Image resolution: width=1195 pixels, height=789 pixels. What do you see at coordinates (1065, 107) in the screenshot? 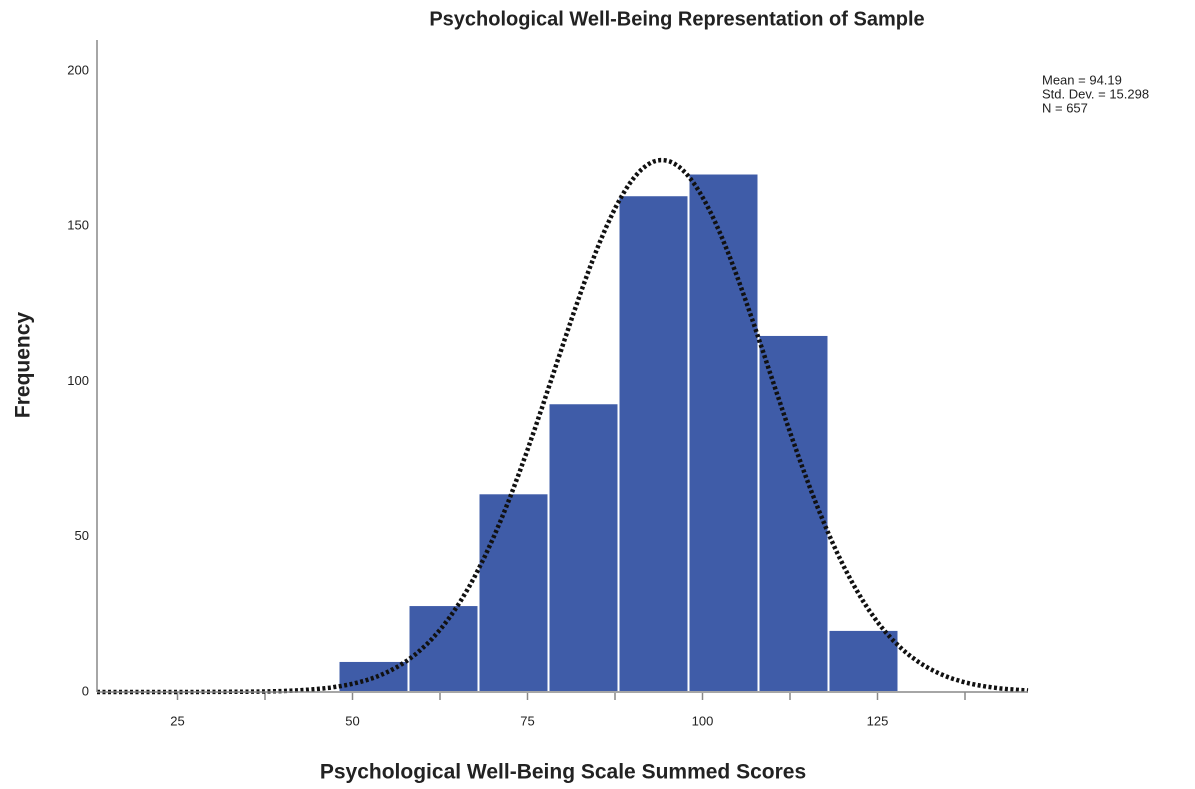
I see `annotation: N = 657` at bounding box center [1065, 107].